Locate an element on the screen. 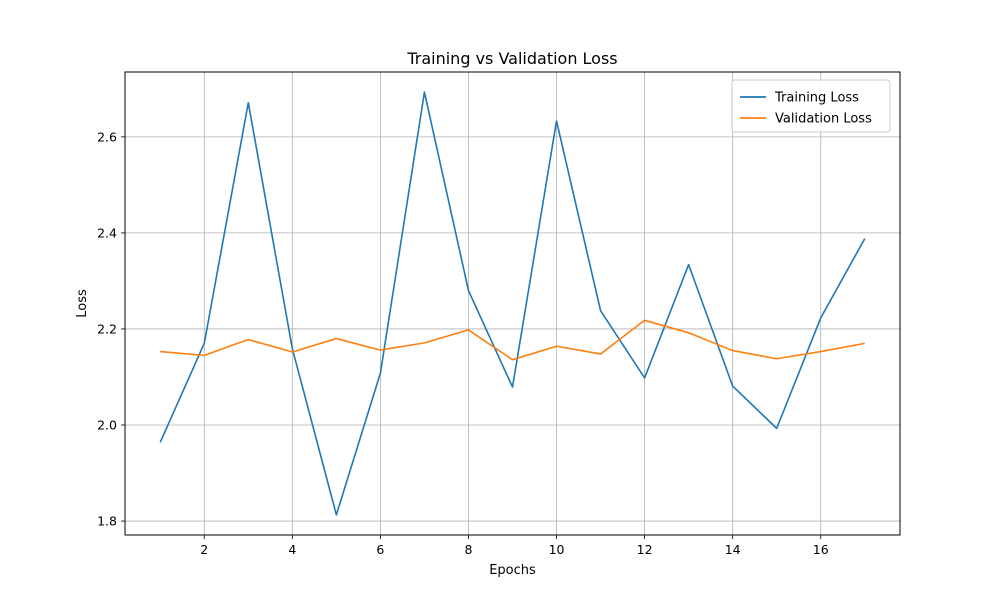 This screenshot has width=1000, height=604. y-tick-label: 2.2 is located at coordinates (107, 328).